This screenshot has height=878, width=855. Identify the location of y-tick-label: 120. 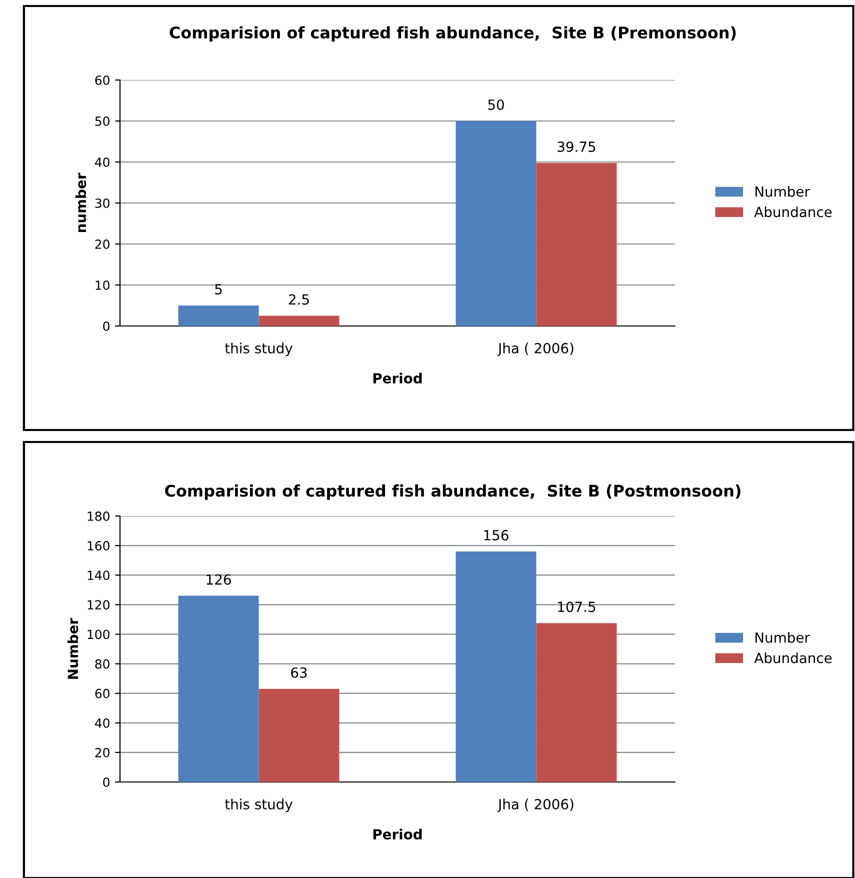
(99, 605).